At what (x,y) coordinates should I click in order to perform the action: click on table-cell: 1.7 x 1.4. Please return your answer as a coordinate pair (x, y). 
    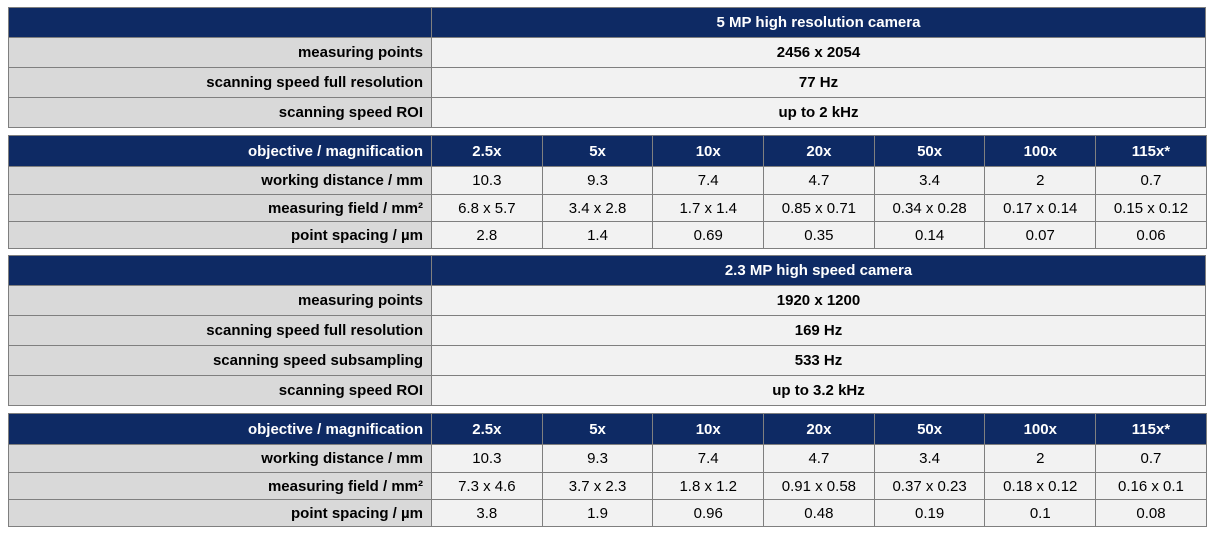
    Looking at the image, I should click on (708, 208).